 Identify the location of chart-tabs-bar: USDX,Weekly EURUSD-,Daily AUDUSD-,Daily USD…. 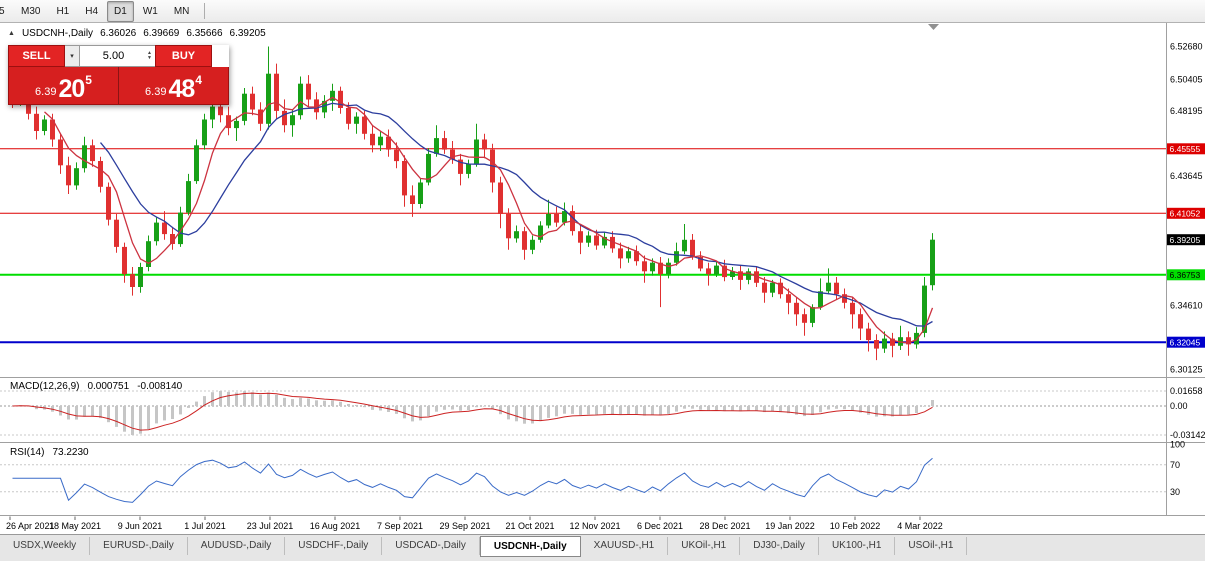
(602, 547).